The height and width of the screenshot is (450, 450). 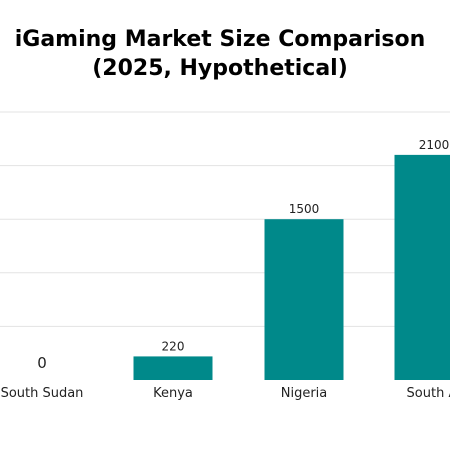 What do you see at coordinates (304, 209) in the screenshot?
I see `bar-value-label: 1500` at bounding box center [304, 209].